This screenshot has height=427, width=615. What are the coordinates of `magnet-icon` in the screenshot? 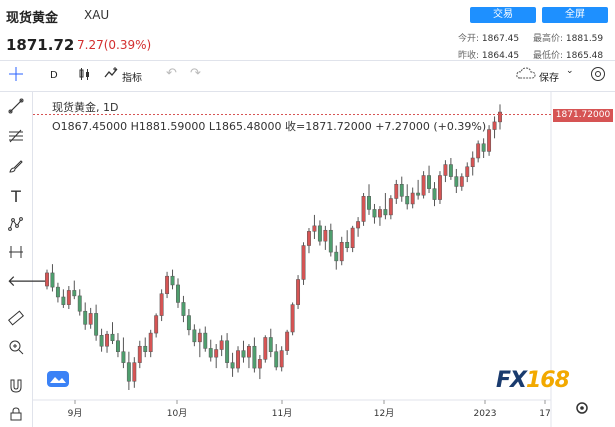 It's located at (16, 387).